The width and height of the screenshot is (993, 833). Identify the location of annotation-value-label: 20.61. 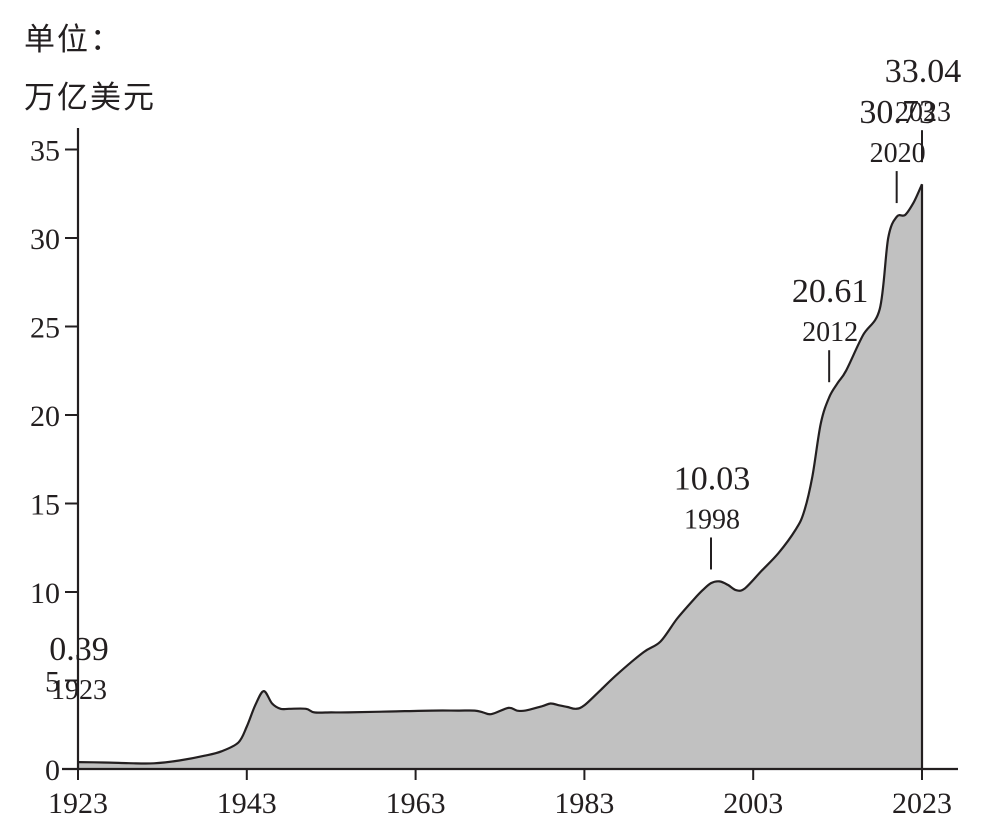
(830, 291).